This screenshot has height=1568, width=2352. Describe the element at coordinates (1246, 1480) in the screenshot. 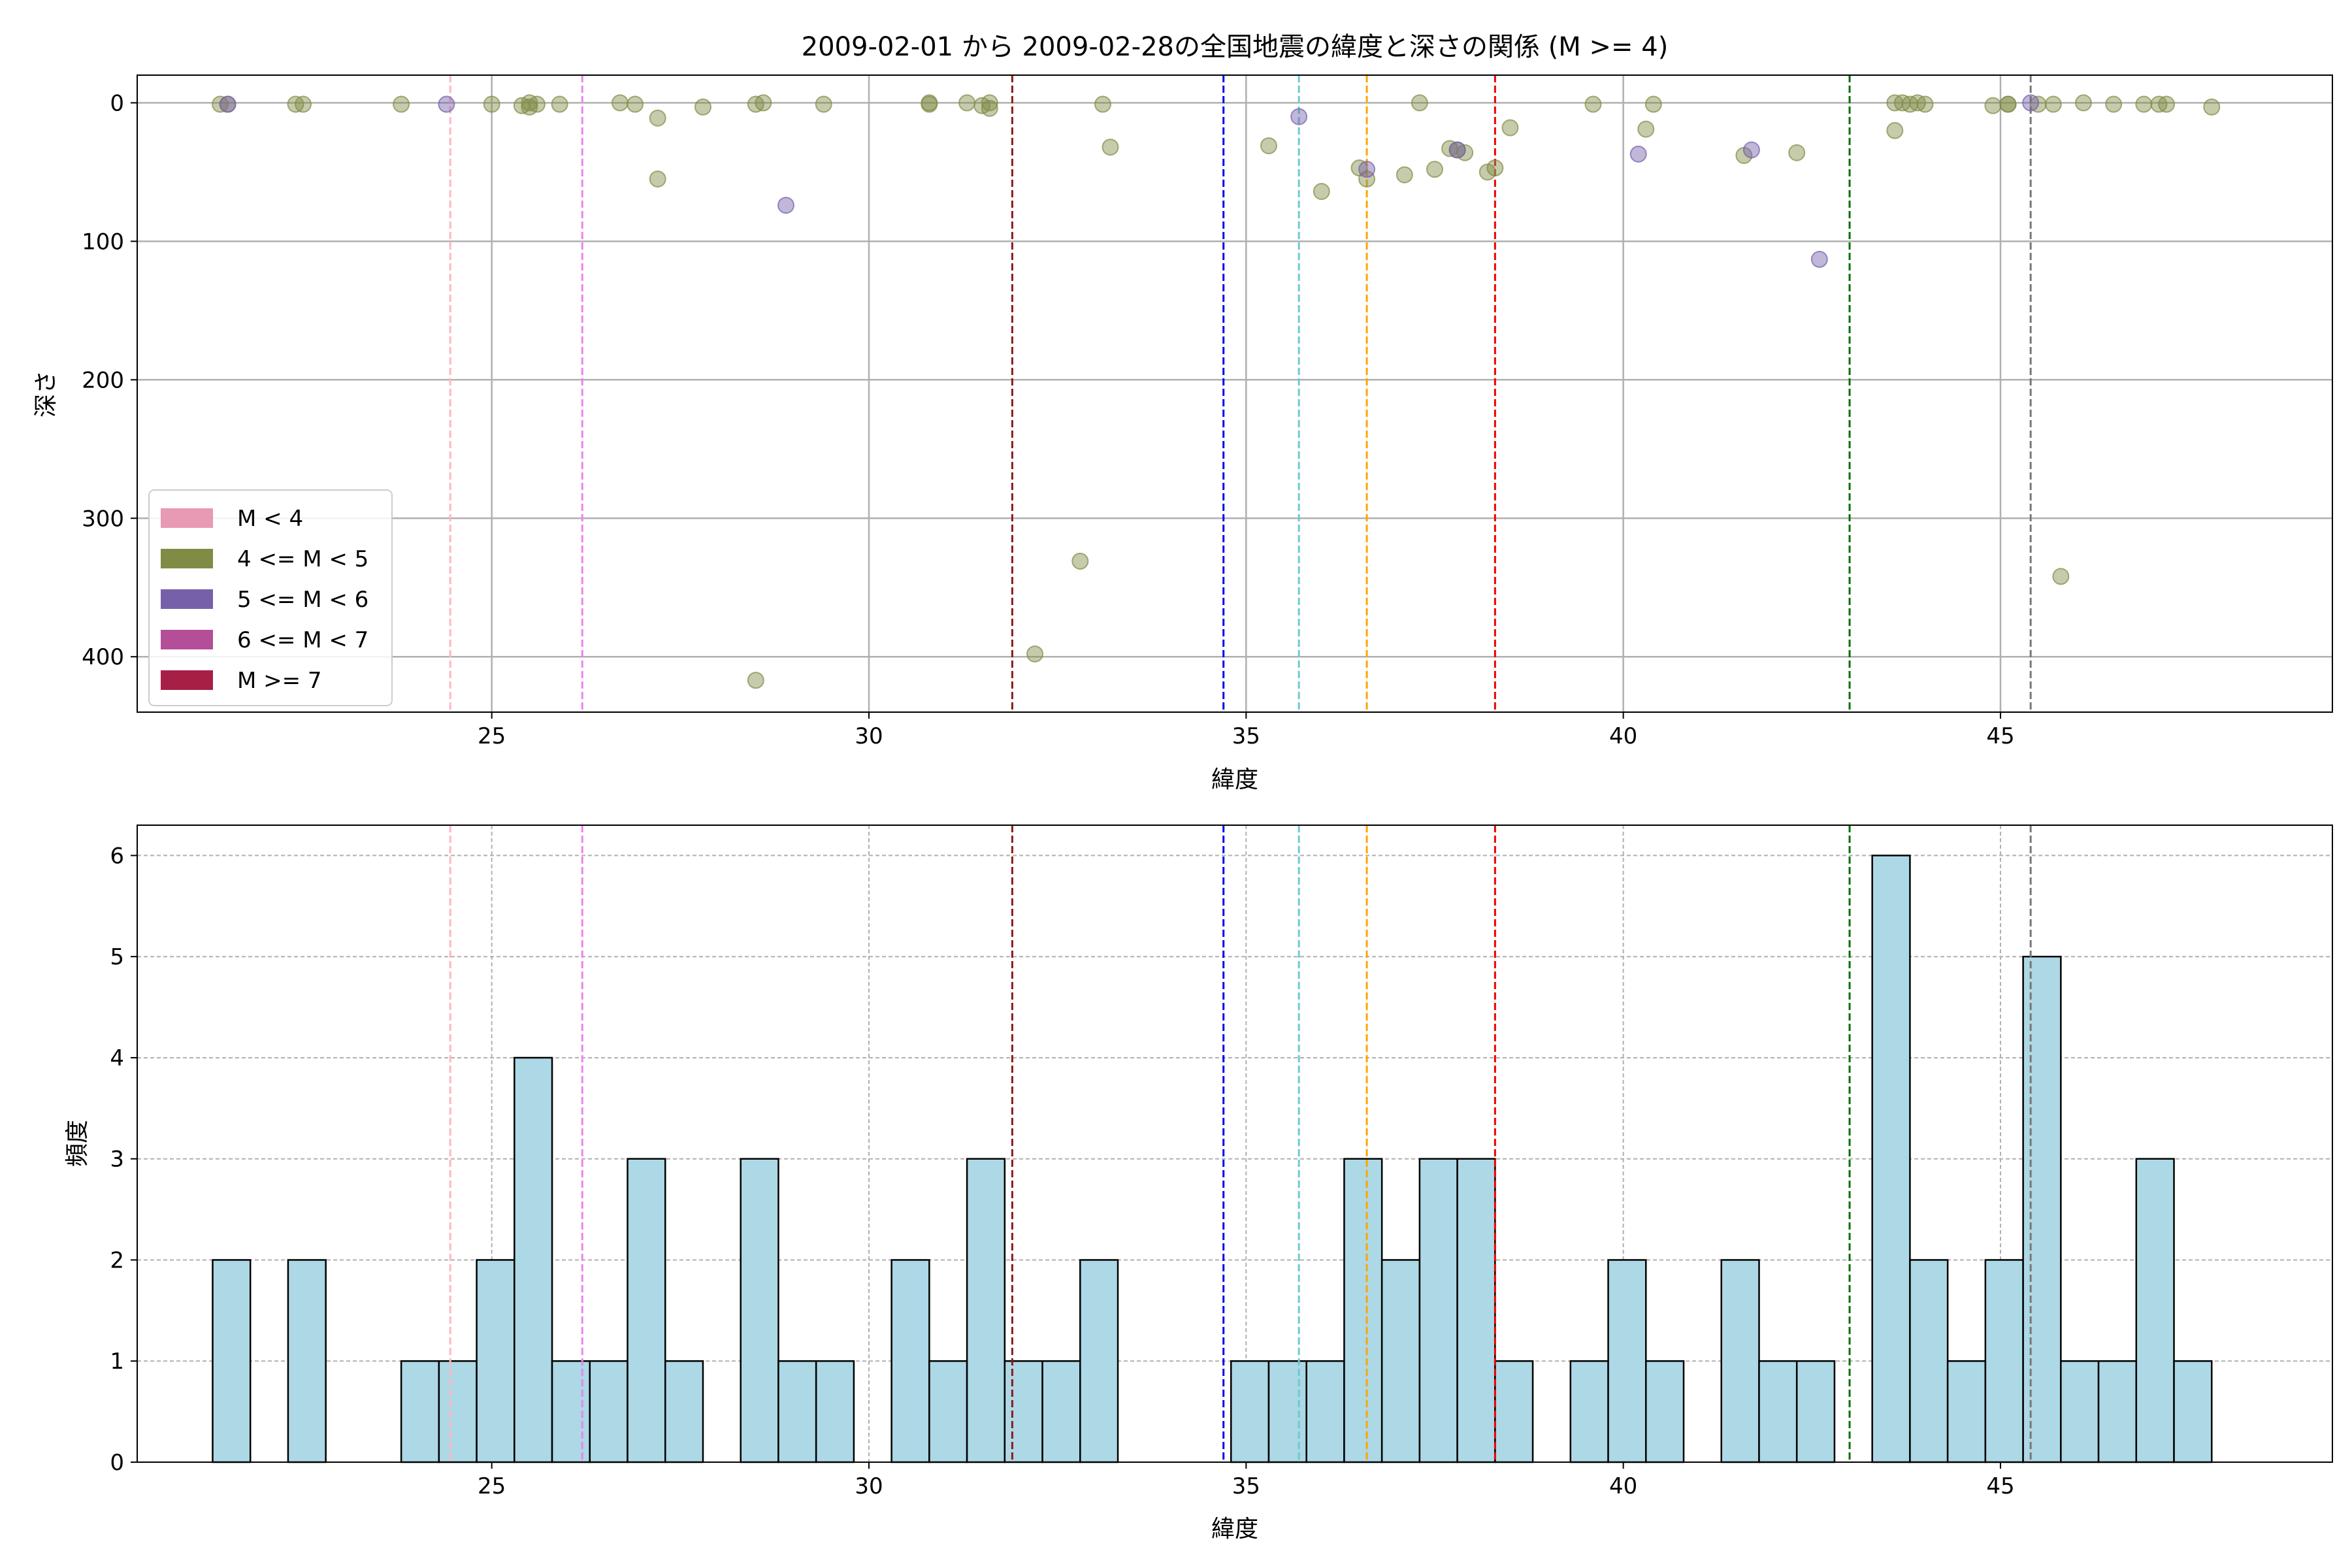

I see `histogram-x-ticks: 25 30 35 40 45` at that location.